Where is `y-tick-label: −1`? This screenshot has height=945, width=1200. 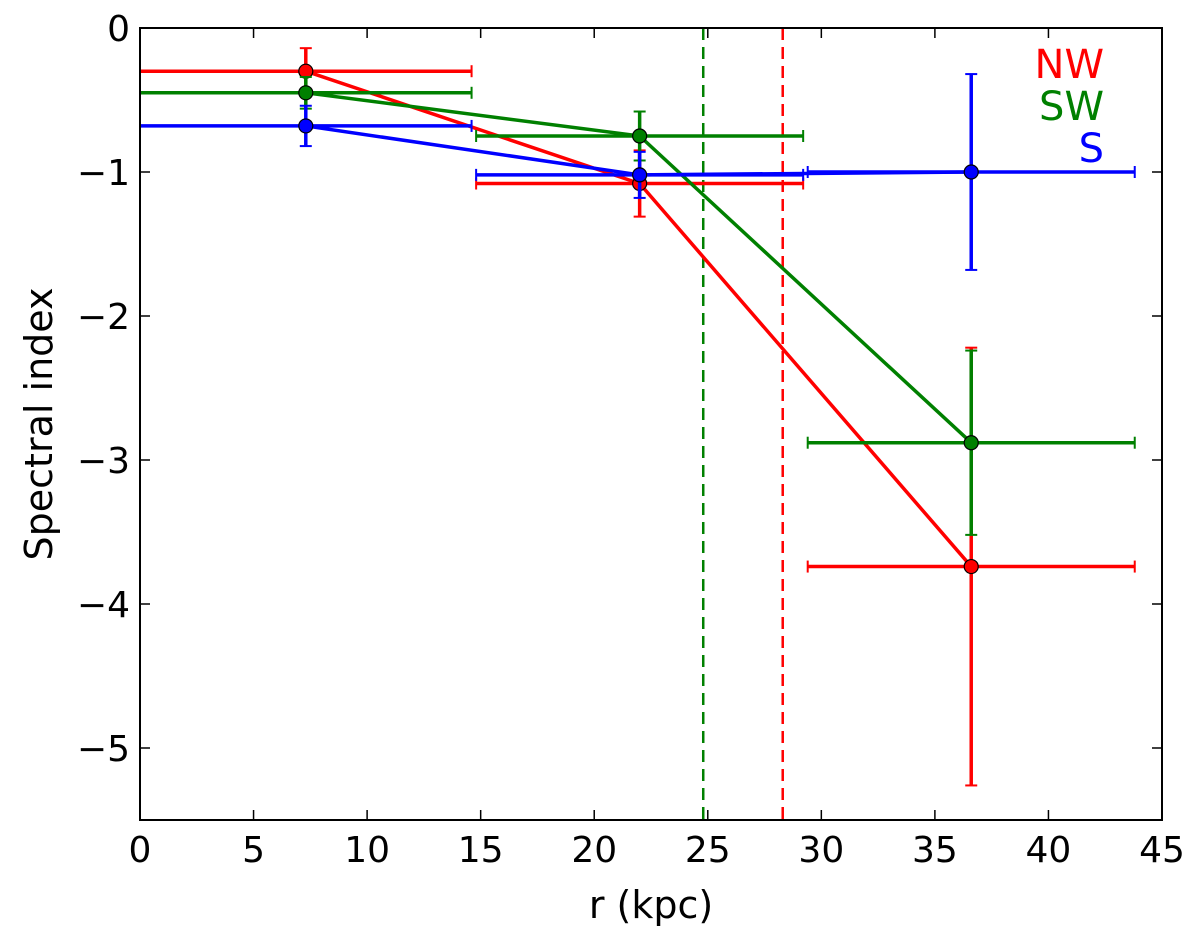 y-tick-label: −1 is located at coordinates (103, 173).